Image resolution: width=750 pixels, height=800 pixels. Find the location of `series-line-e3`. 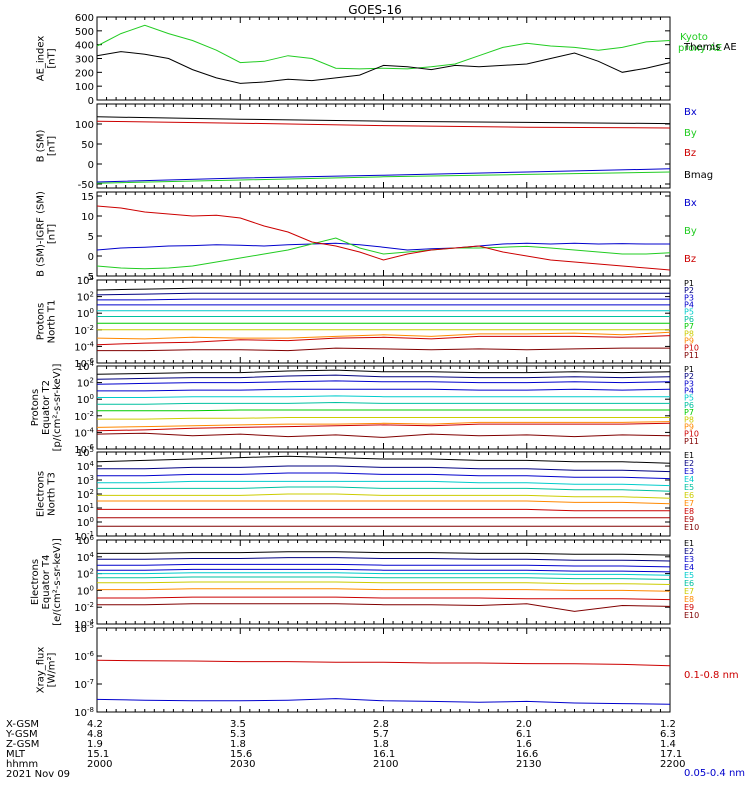

series-line-e3 is located at coordinates (384, 565).